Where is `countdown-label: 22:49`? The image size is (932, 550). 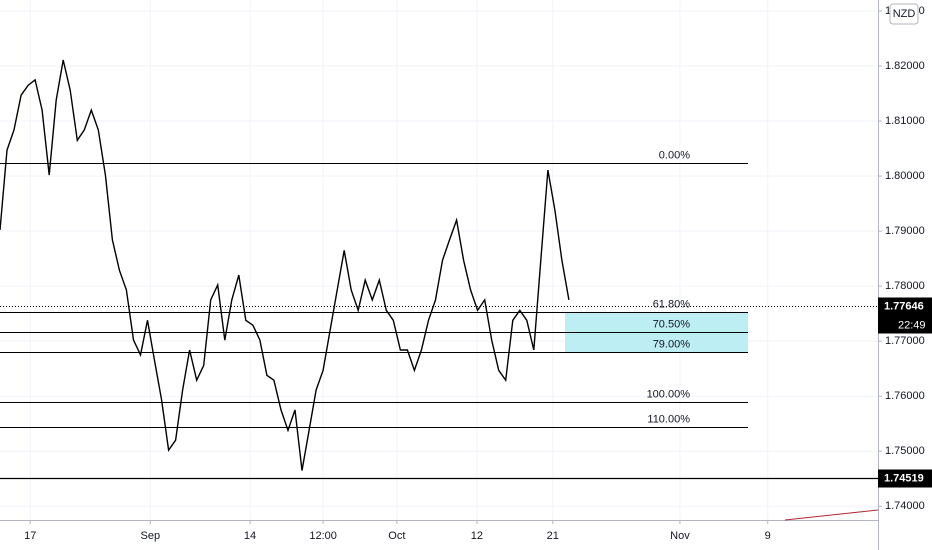 countdown-label: 22:49 is located at coordinates (912, 325).